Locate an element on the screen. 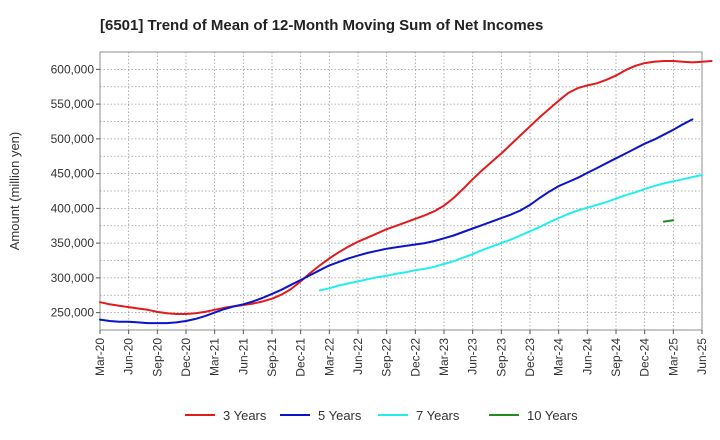 Image resolution: width=720 pixels, height=440 pixels. x-tick-label: Mar-23 is located at coordinates (444, 357).